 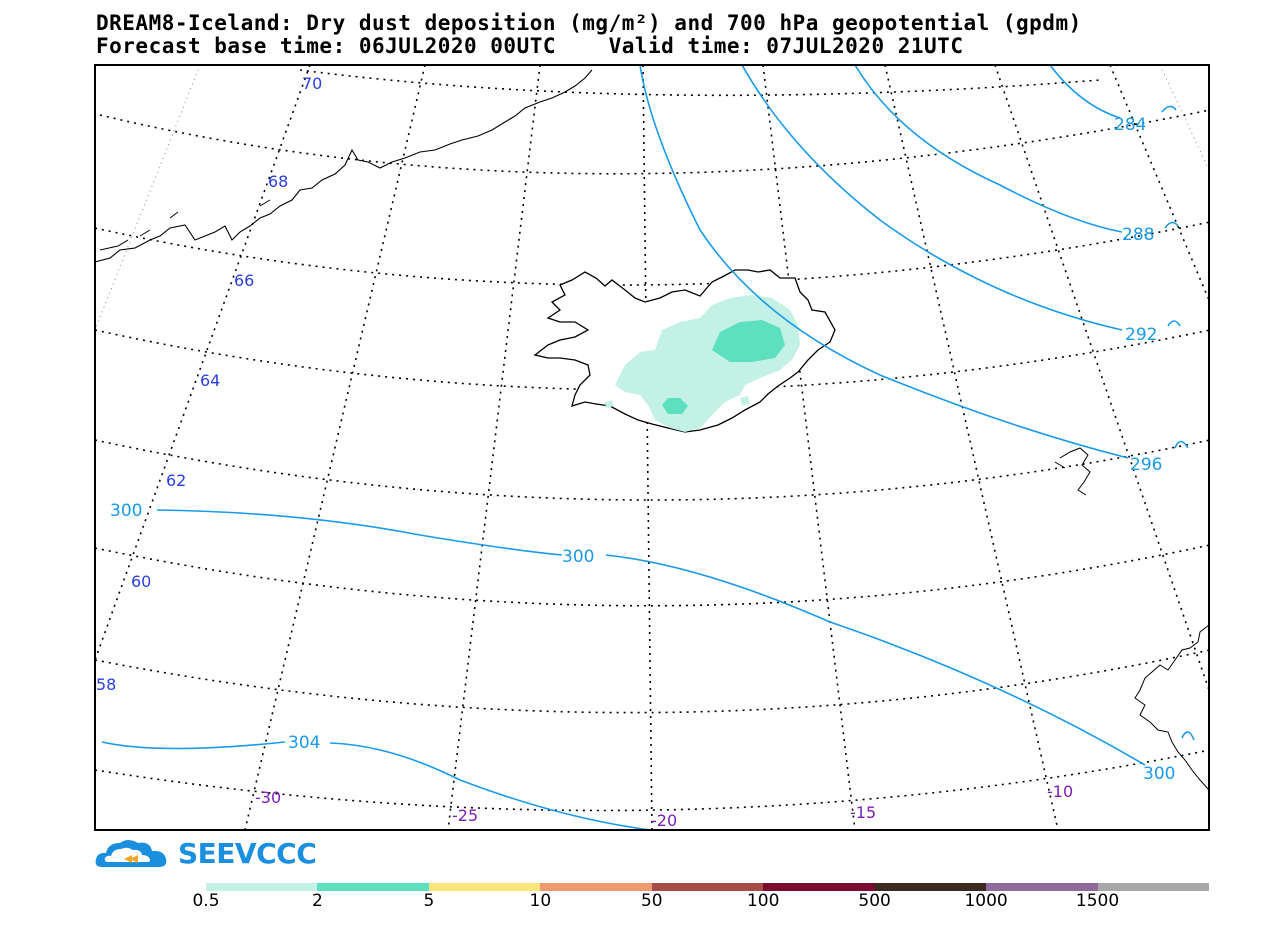 I want to click on latitude-labels: 70 68 66 64 62 60 58, so click(x=209, y=384).